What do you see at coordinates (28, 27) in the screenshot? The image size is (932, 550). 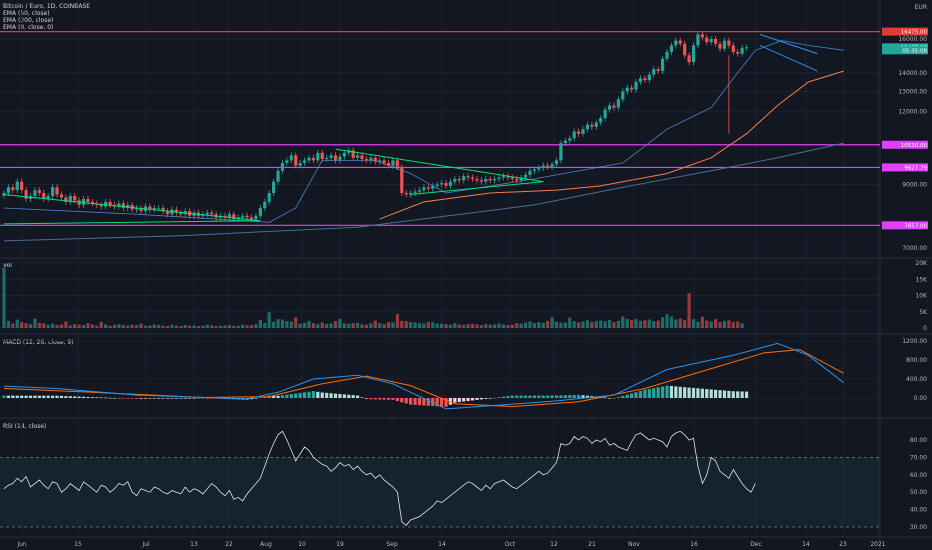 I see `ema8-legend: EMA (8, close, 0)` at bounding box center [28, 27].